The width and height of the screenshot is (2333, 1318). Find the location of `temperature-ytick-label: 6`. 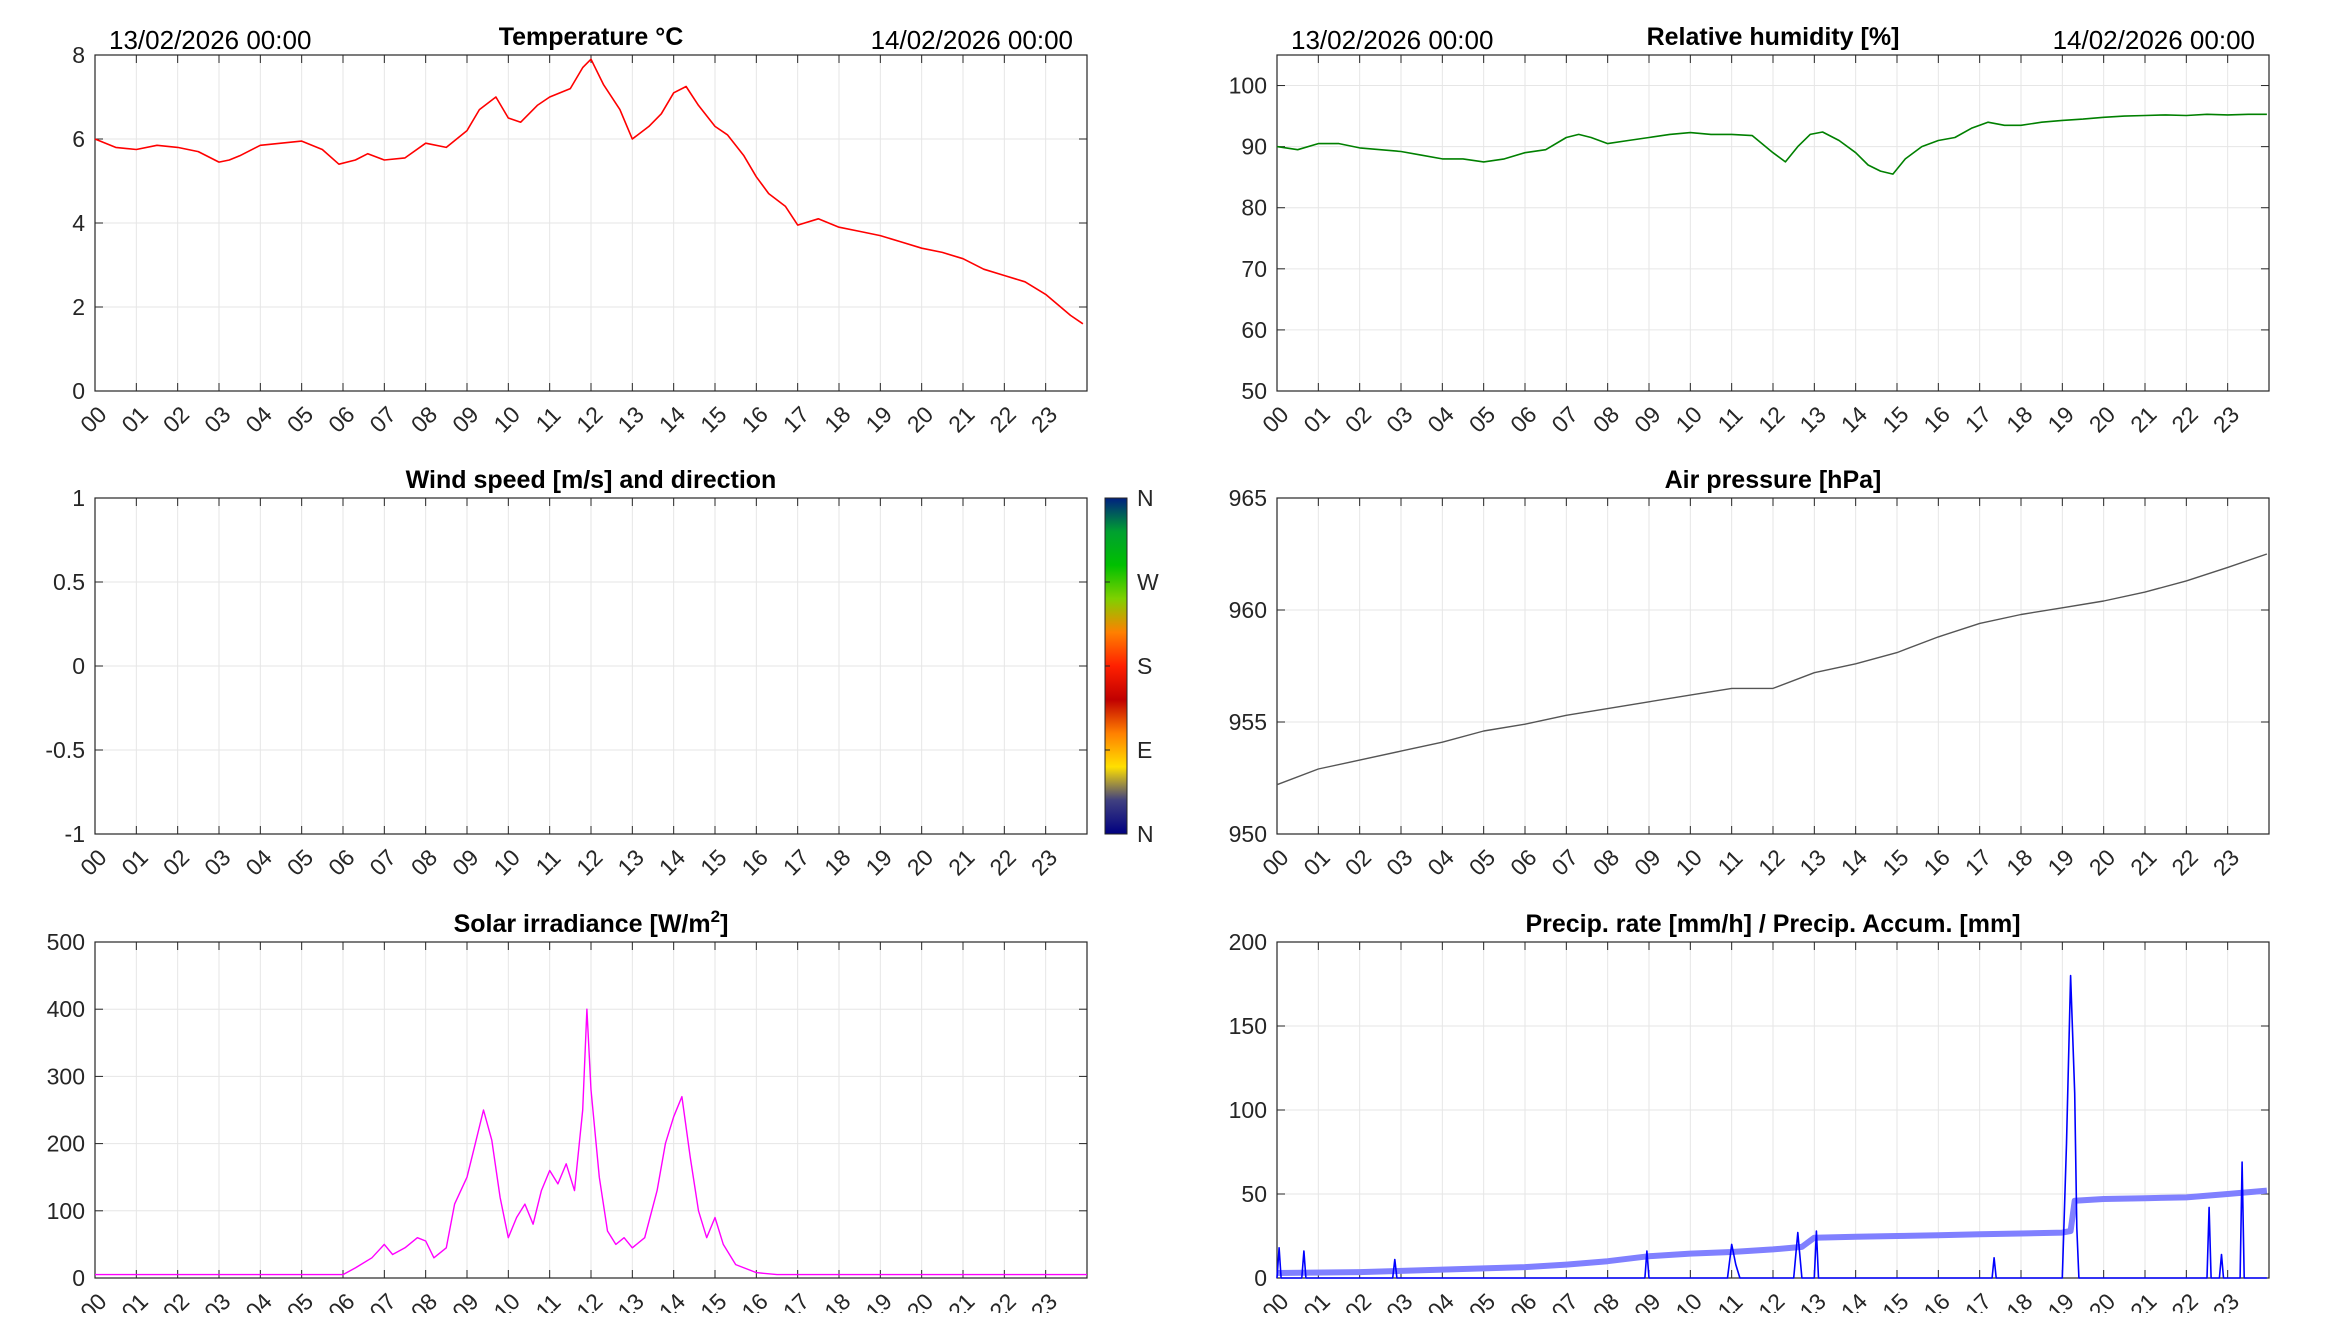

temperature-ytick-label: 6 is located at coordinates (78, 139).